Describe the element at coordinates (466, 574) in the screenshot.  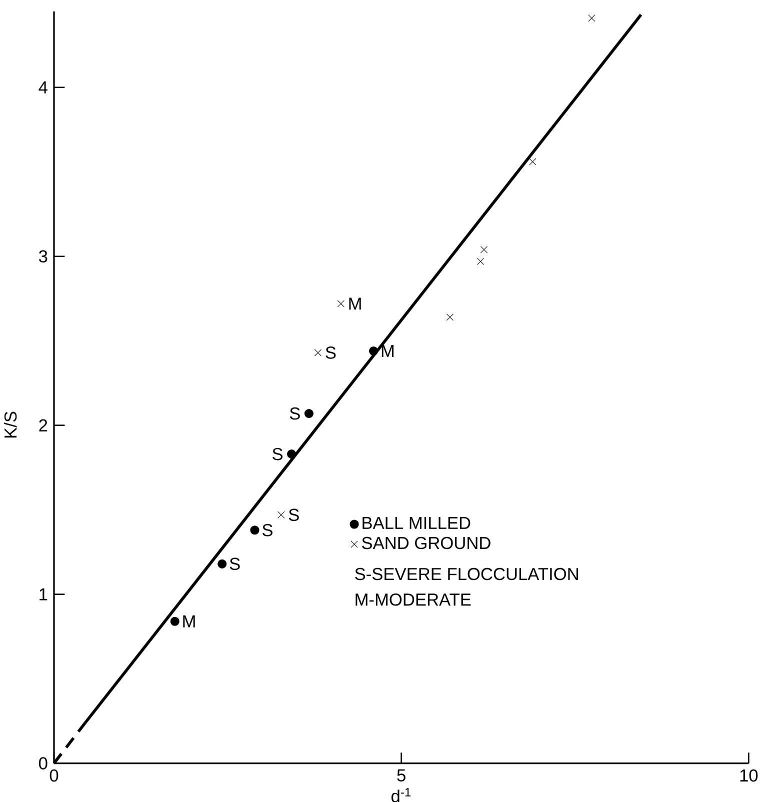
I see `annotation: S-SEVERE FLOCCULATION` at that location.